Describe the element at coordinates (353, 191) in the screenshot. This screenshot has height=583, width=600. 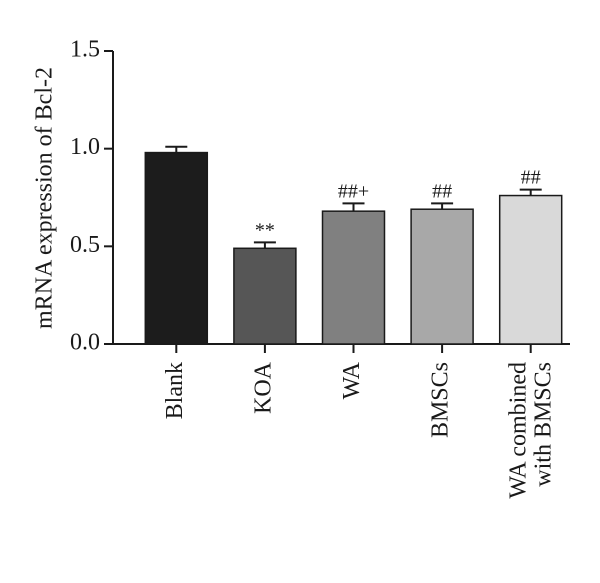
I see `annotation: ##+` at that location.